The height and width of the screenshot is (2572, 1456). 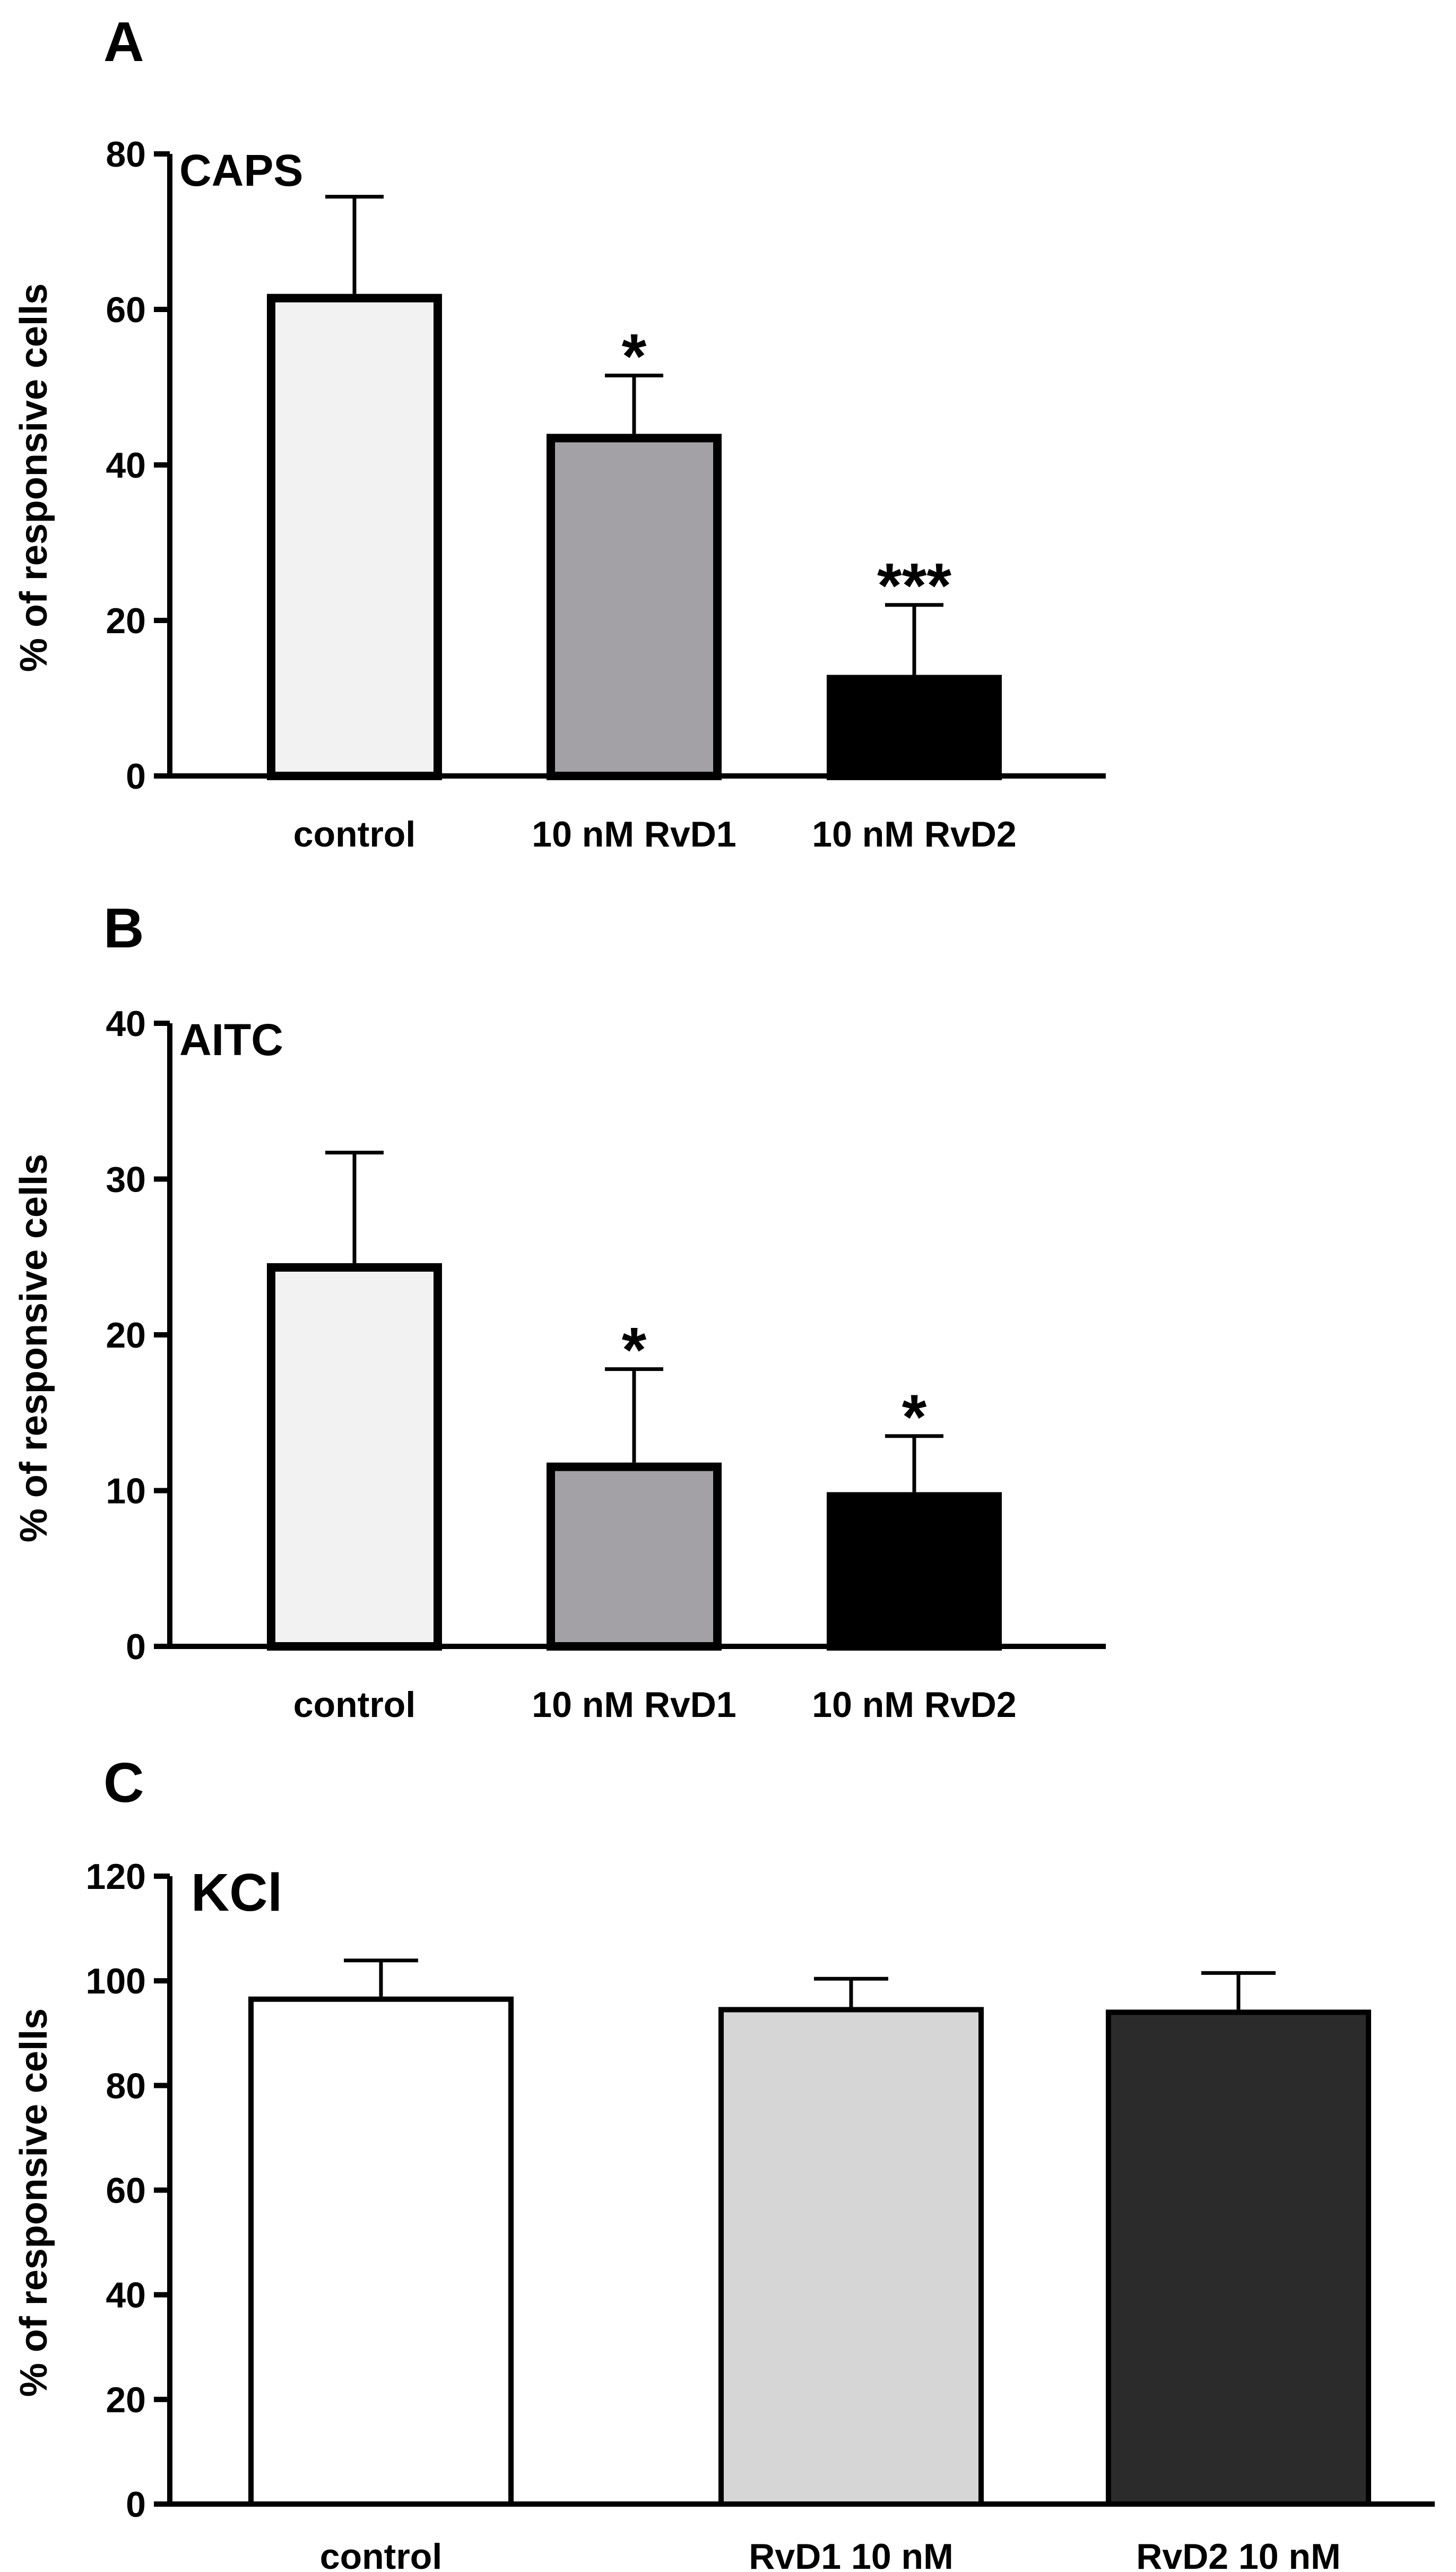 What do you see at coordinates (34, 2202) in the screenshot?
I see `panel-c-y-axis-label: % of responsive cells` at bounding box center [34, 2202].